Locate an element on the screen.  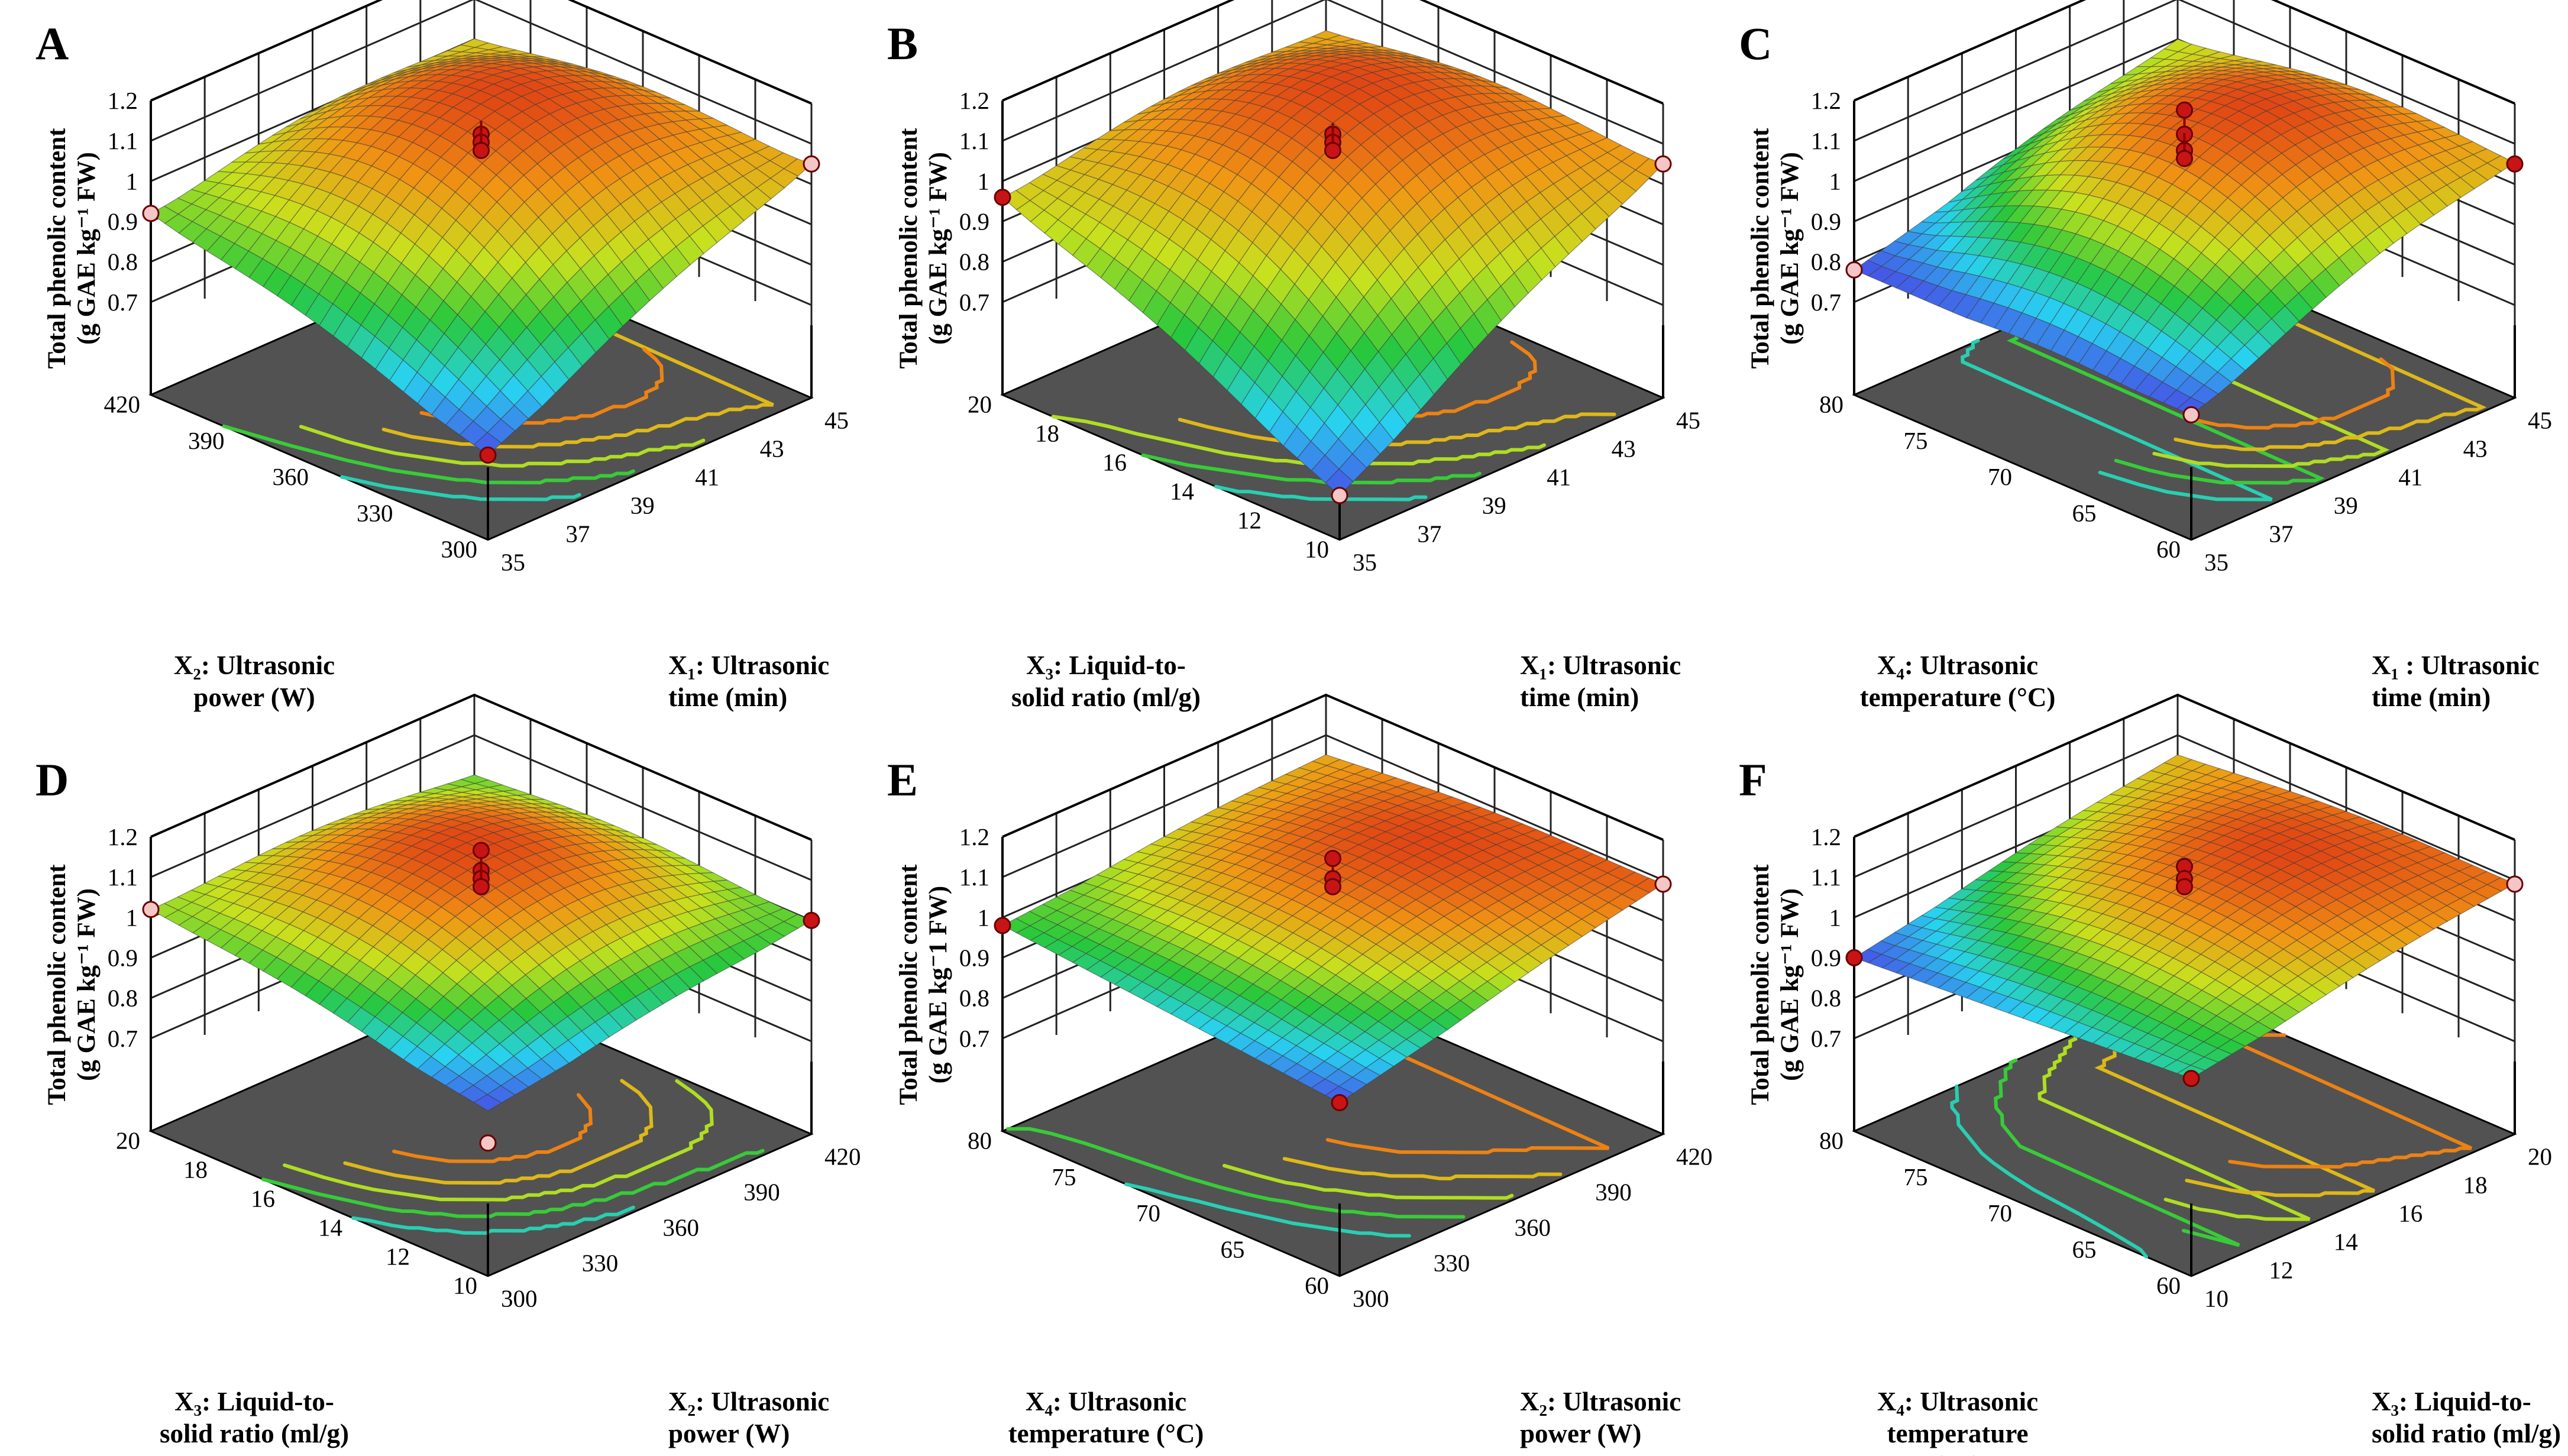
y-tick-label: 420 is located at coordinates (122, 405).